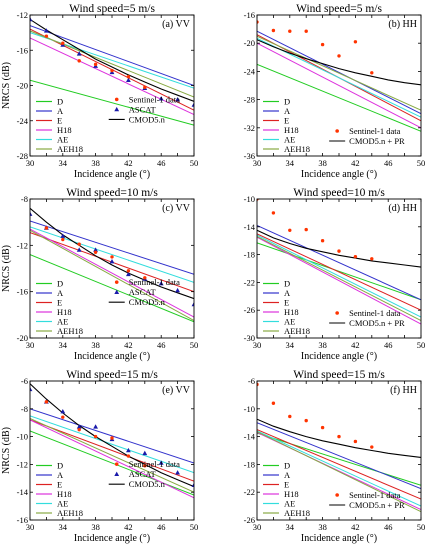  I want to click on legend-label-a: A, so click(60, 111).